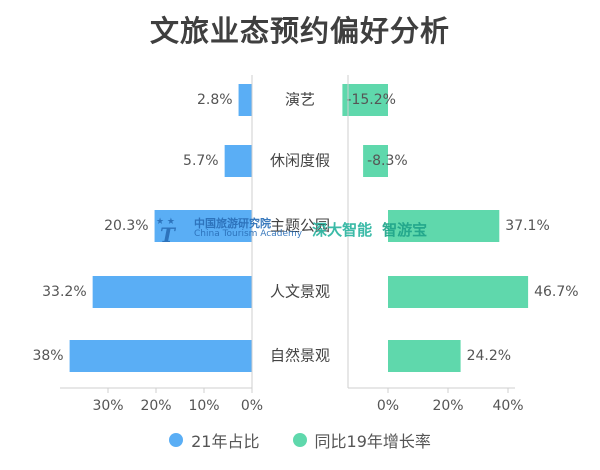  I want to click on chart-title: 文旅业态预约偏好分析, so click(299, 31).